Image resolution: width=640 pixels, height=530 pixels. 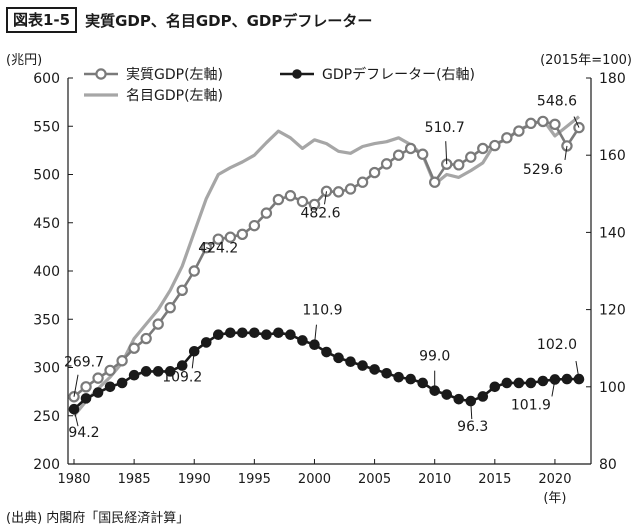 I want to click on legend-deflator-label: GDPデフレーター(右軸), so click(x=398, y=74).